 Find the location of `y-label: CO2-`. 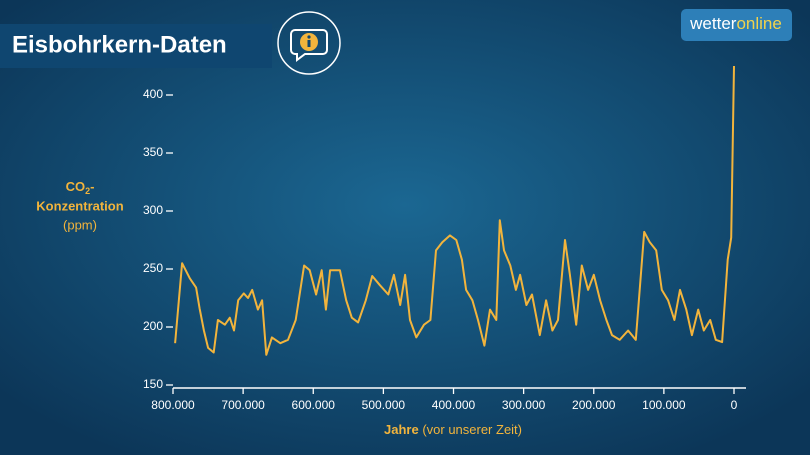

y-label: CO2- is located at coordinates (80, 187).